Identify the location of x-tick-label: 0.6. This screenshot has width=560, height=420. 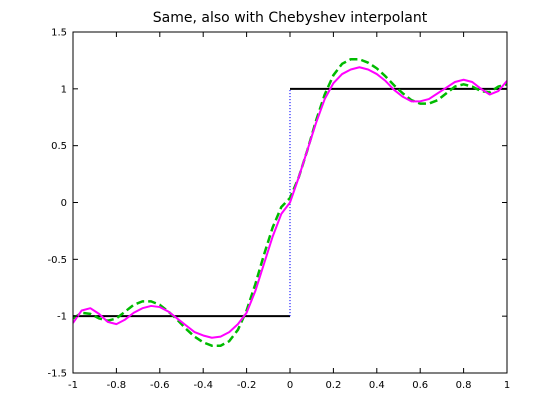
(420, 385).